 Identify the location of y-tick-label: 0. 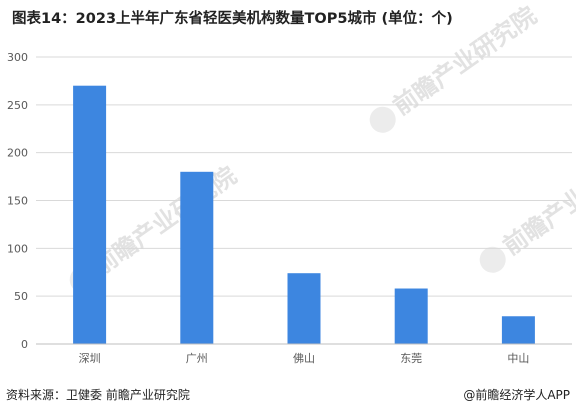
(24, 344).